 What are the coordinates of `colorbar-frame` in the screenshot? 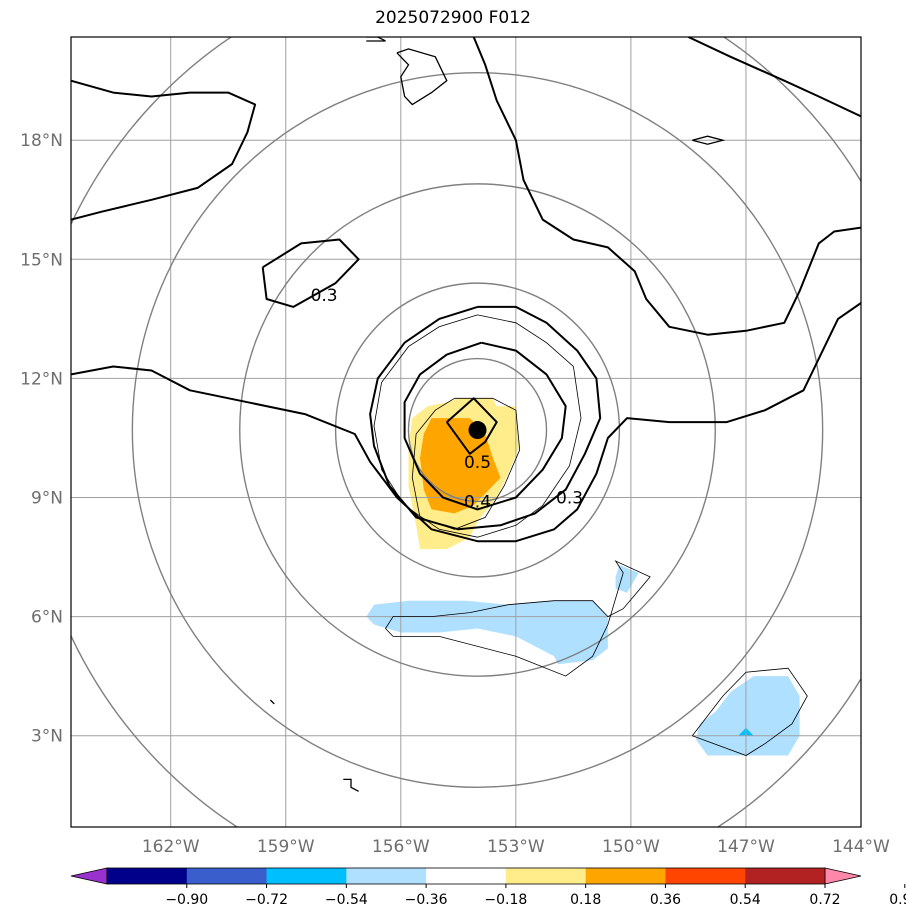 It's located at (466, 876).